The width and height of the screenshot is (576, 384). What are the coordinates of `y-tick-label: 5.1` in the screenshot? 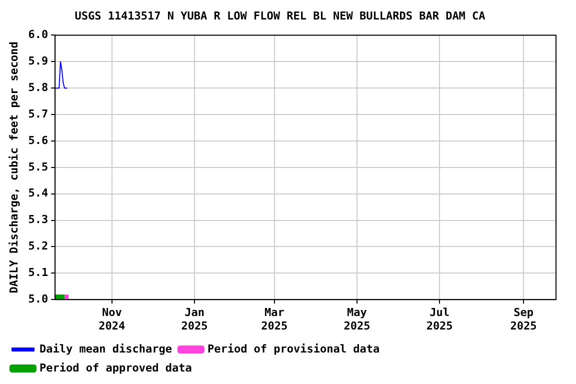 It's located at (38, 273).